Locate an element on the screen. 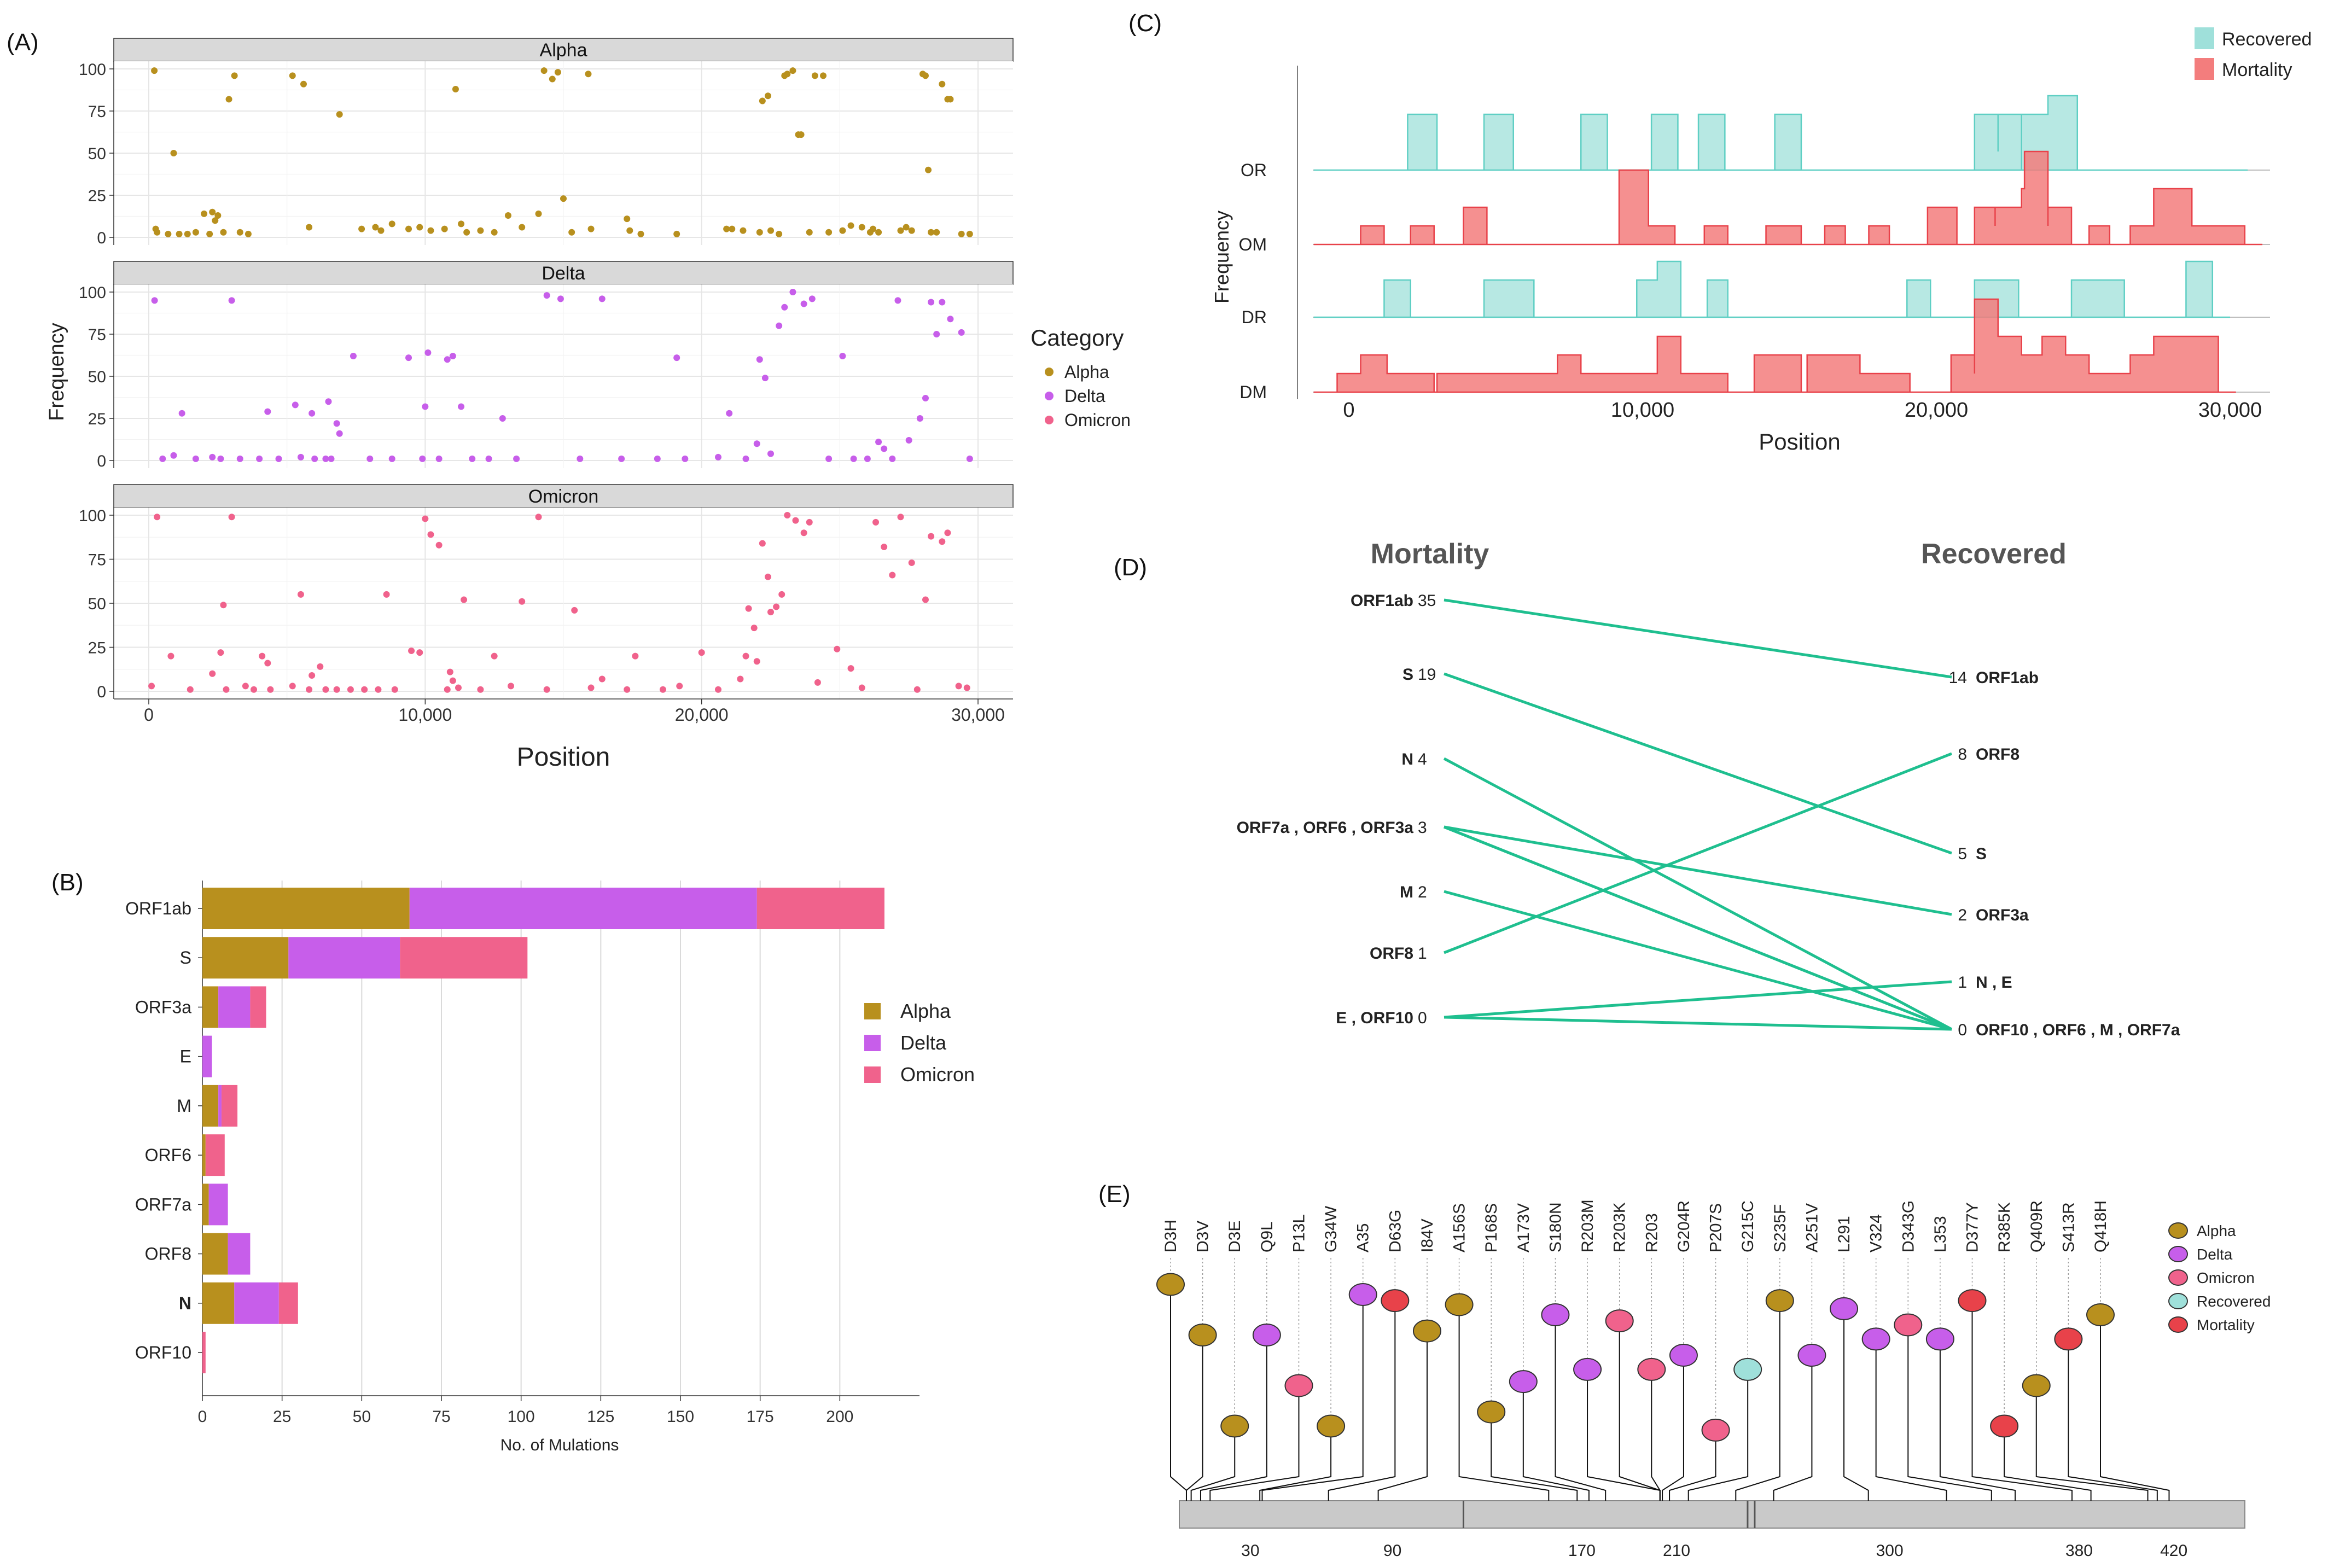  left-value: 19 is located at coordinates (1427, 675).